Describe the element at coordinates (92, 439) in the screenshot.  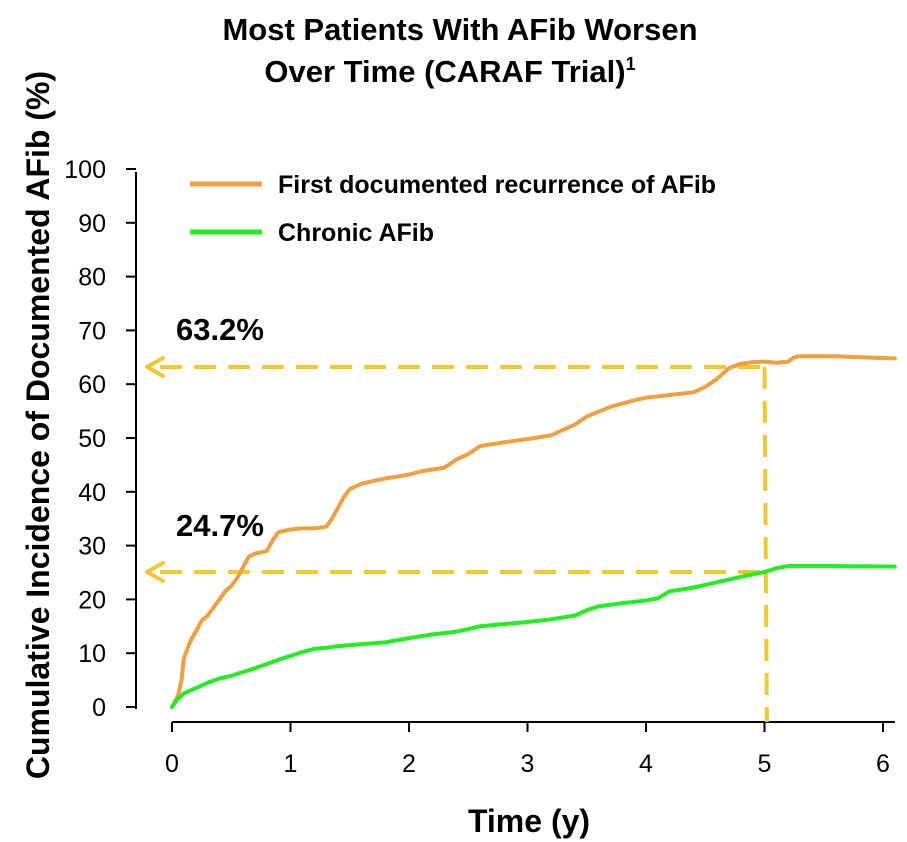
I see `y-tick-label-50: 50` at that location.